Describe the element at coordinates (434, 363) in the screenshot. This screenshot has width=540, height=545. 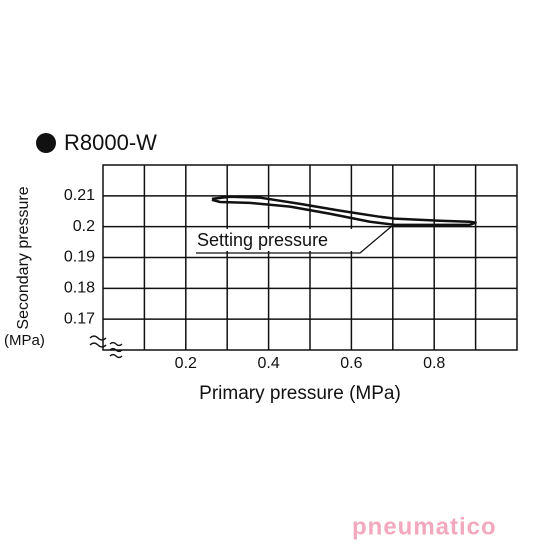
I see `x-tick-label: 0.8` at that location.